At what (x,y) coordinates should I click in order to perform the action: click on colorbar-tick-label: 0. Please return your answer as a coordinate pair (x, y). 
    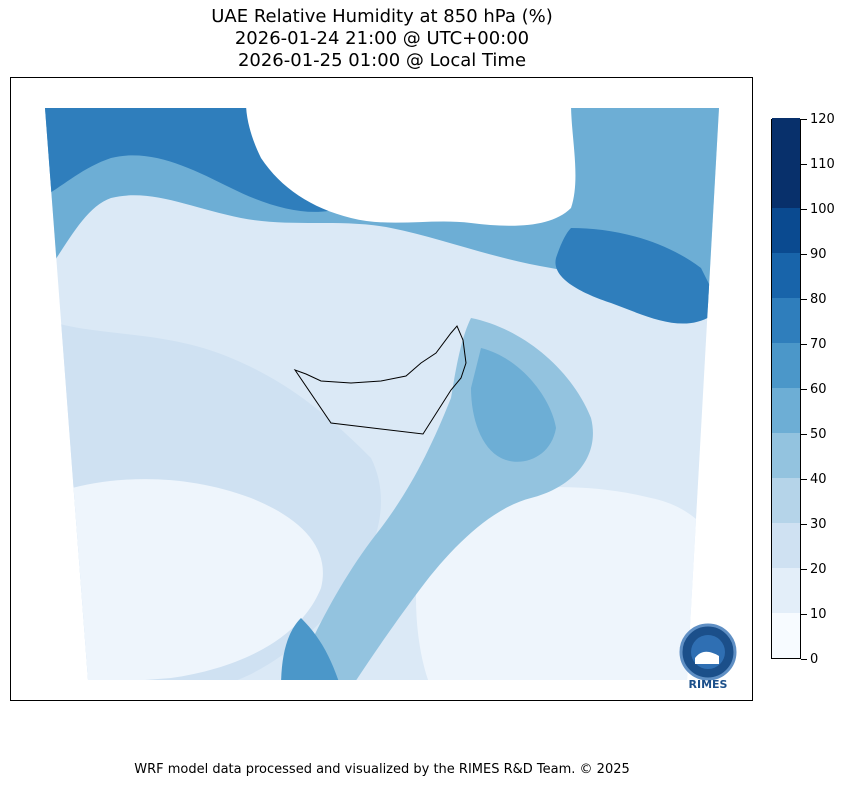
    Looking at the image, I should click on (814, 659).